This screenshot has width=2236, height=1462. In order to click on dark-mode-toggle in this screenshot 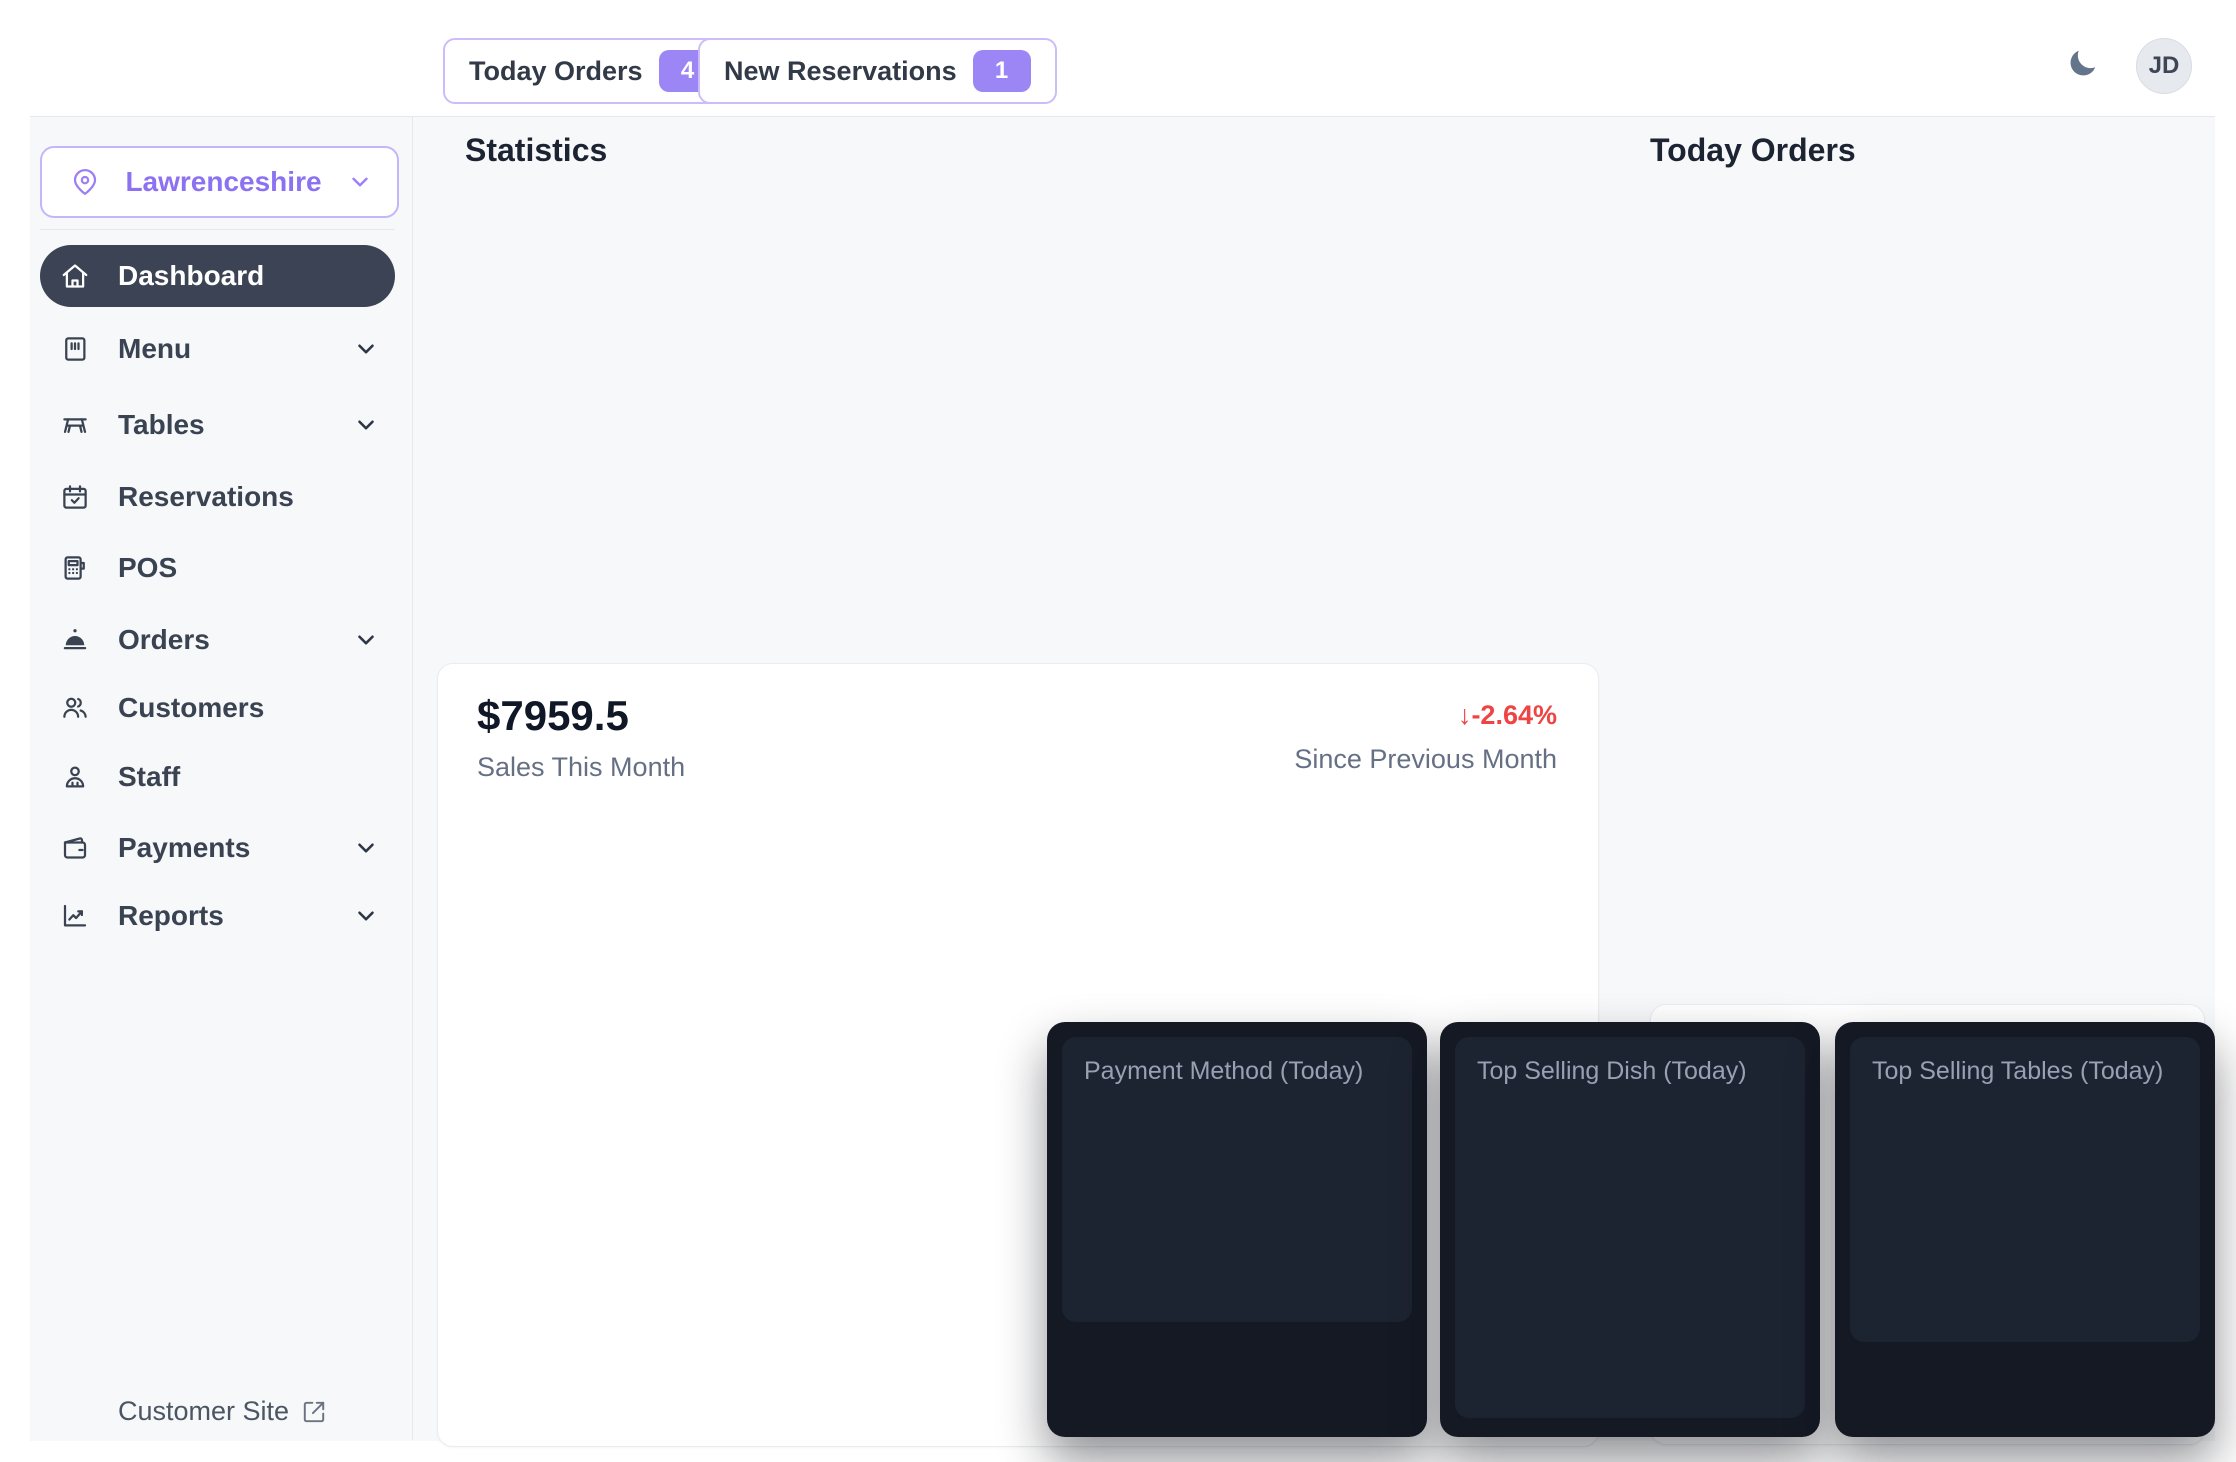, I will do `click(2082, 64)`.